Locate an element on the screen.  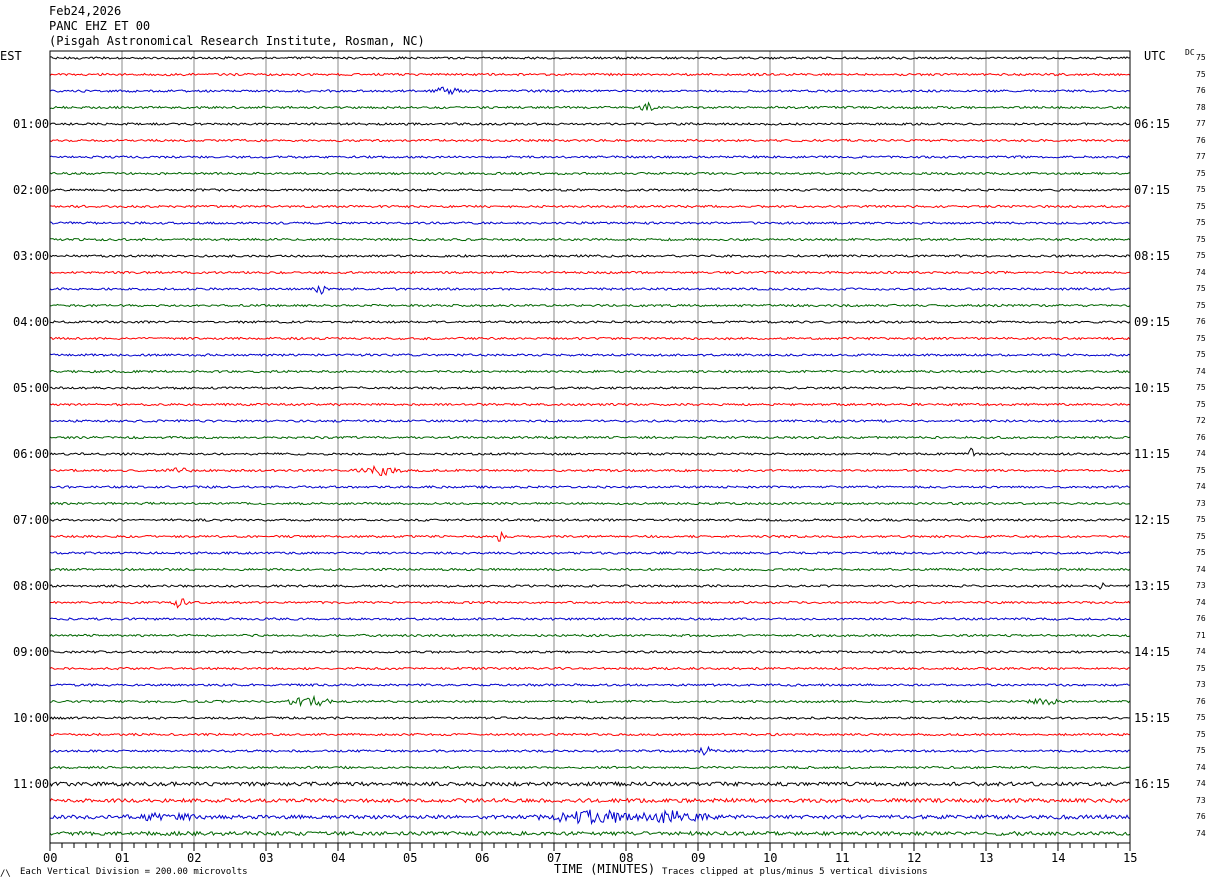
left-hour-label: 09:00 is located at coordinates (31, 652).